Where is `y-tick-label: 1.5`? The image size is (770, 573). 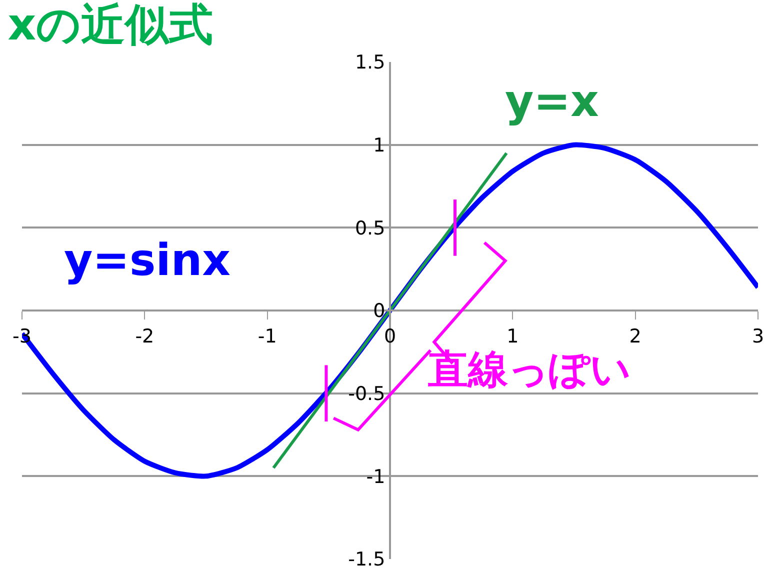 y-tick-label: 1.5 is located at coordinates (370, 63).